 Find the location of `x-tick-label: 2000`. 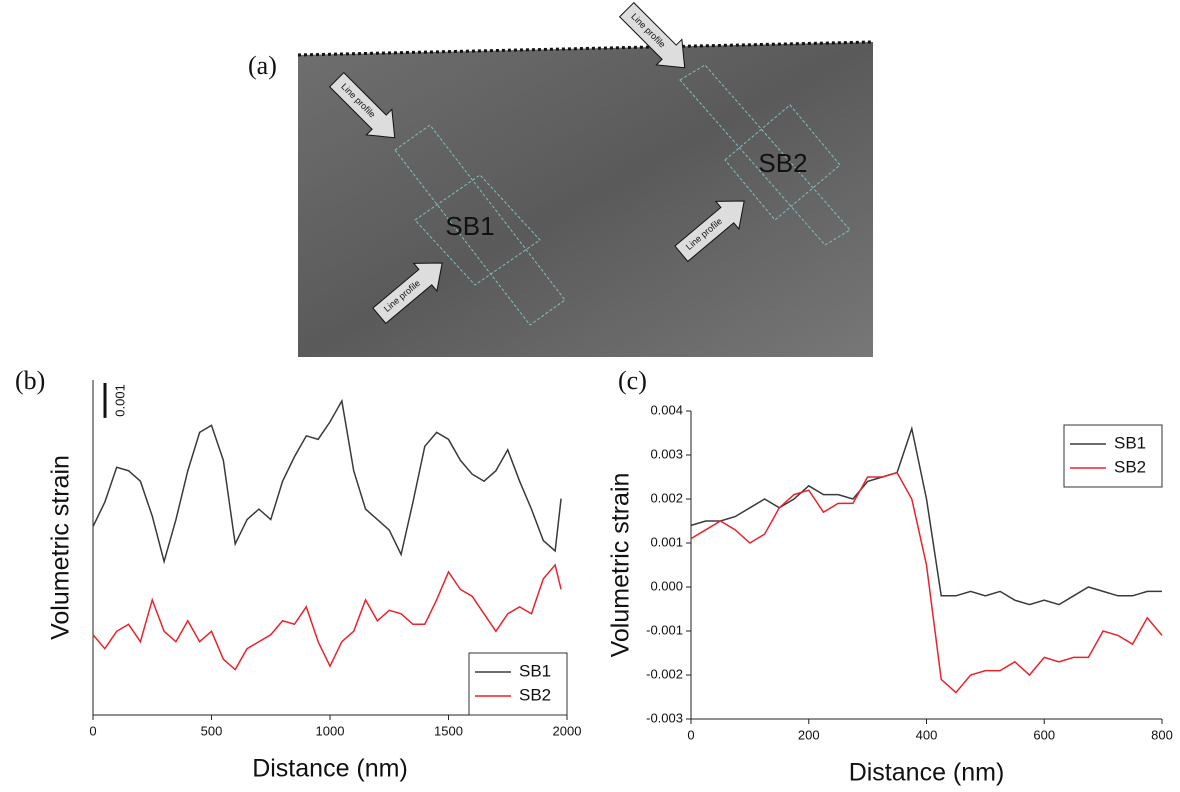

x-tick-label: 2000 is located at coordinates (567, 730).